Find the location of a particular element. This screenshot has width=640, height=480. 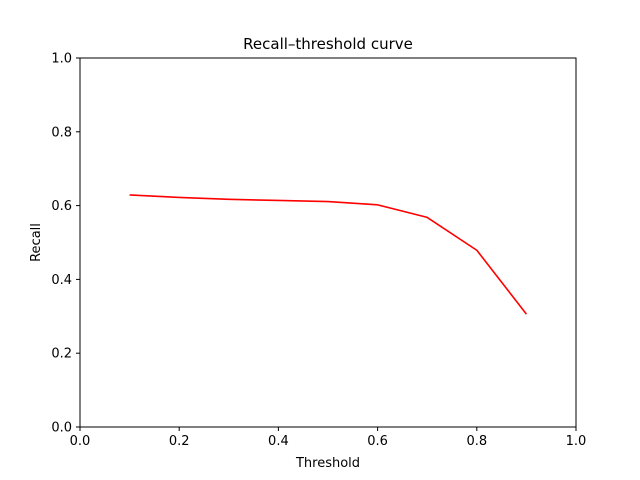

y-tick-label: 0.0 is located at coordinates (61, 428).